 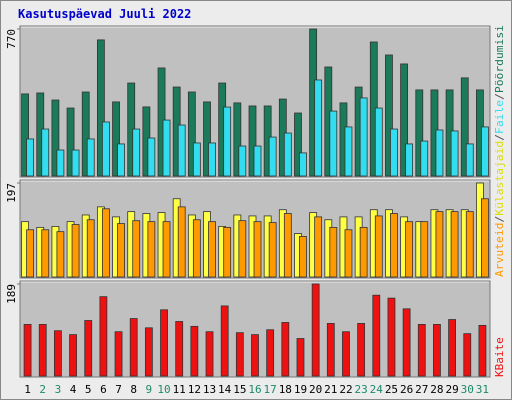 I want to click on x-tick-label: 3, so click(x=58, y=389).